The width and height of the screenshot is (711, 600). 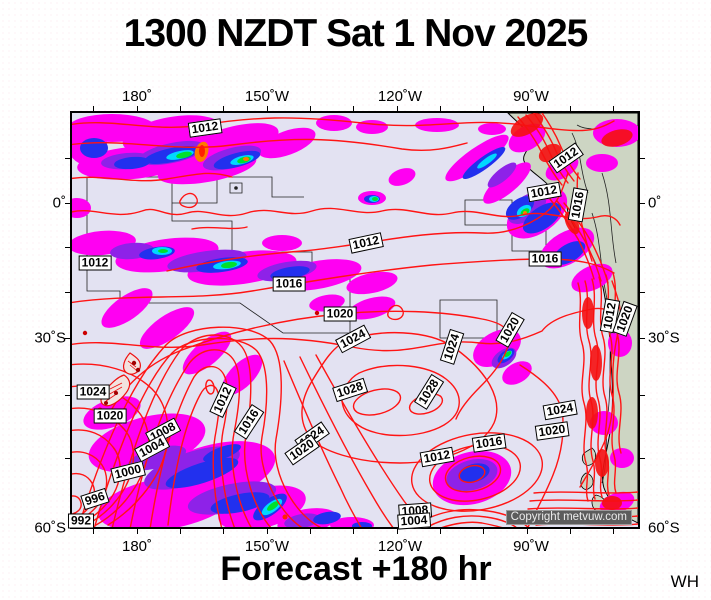 I want to click on city-dots, so click(x=122, y=382).